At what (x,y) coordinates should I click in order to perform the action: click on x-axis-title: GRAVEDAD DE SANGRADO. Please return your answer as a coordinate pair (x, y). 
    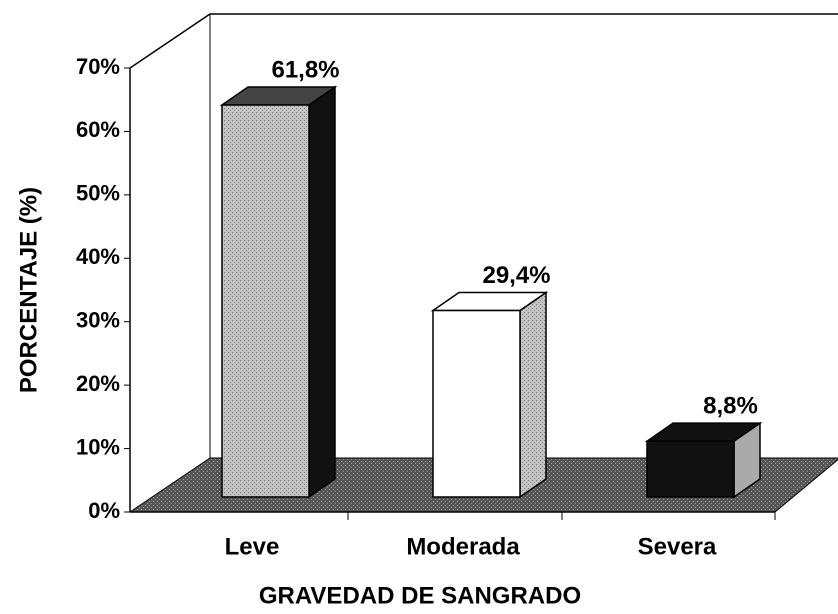
    Looking at the image, I should click on (420, 595).